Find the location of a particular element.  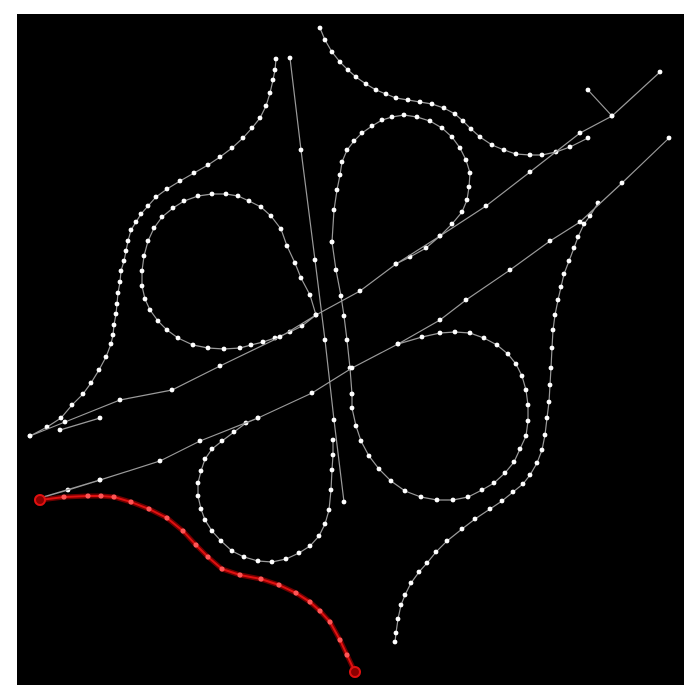

road-diagonal-highway-south is located at coordinates (80, 424).